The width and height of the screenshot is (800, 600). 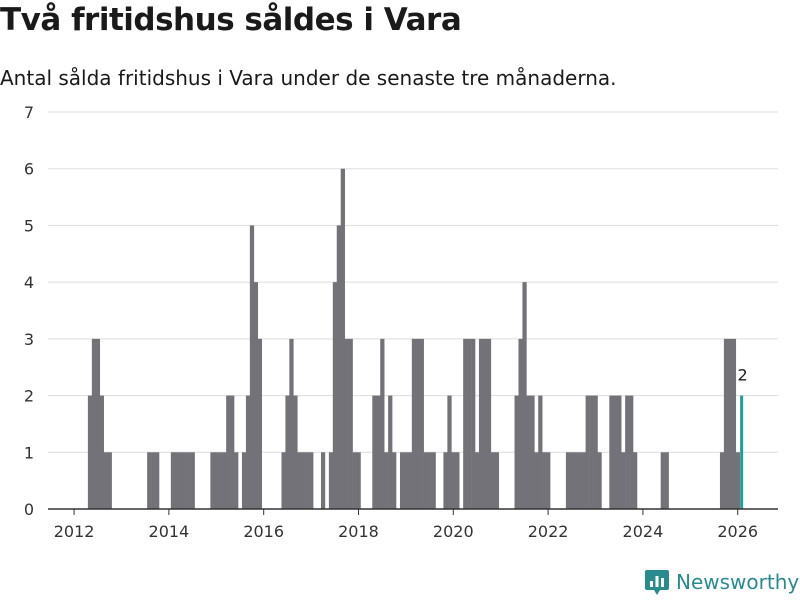 What do you see at coordinates (169, 531) in the screenshot?
I see `x-tick-label-2014: 2014` at bounding box center [169, 531].